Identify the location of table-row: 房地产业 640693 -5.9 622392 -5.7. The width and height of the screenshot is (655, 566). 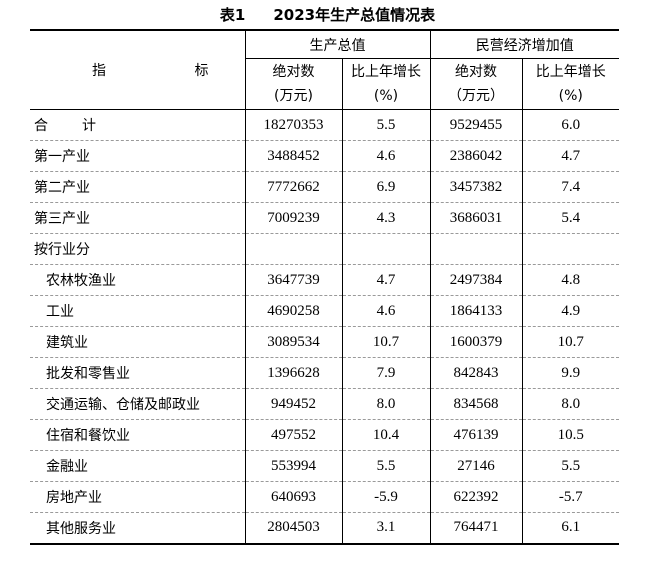
(324, 497).